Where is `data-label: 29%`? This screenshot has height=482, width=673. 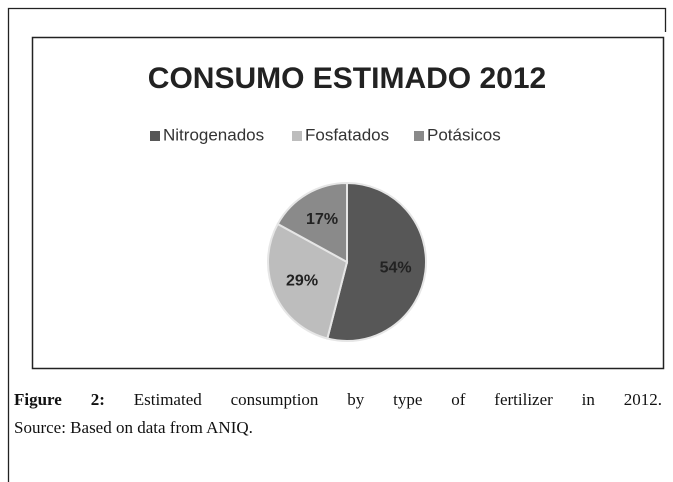
data-label: 29% is located at coordinates (302, 281).